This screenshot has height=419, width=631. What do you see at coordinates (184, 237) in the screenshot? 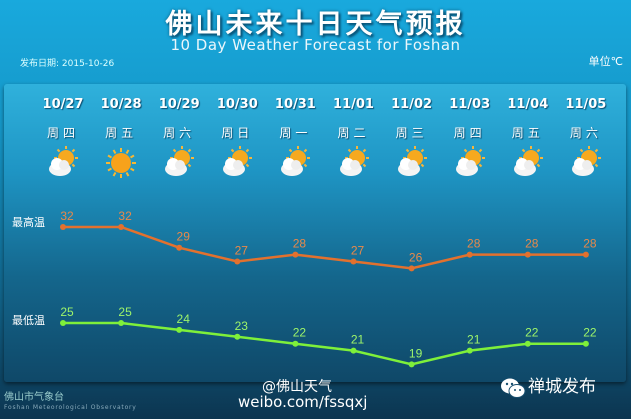
I see `data-label: 29` at bounding box center [184, 237].